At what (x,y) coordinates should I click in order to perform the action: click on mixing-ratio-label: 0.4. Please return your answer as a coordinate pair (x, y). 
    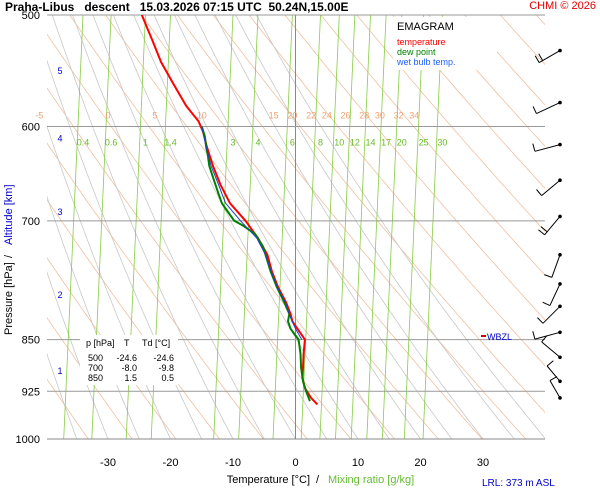
    Looking at the image, I should click on (83, 143).